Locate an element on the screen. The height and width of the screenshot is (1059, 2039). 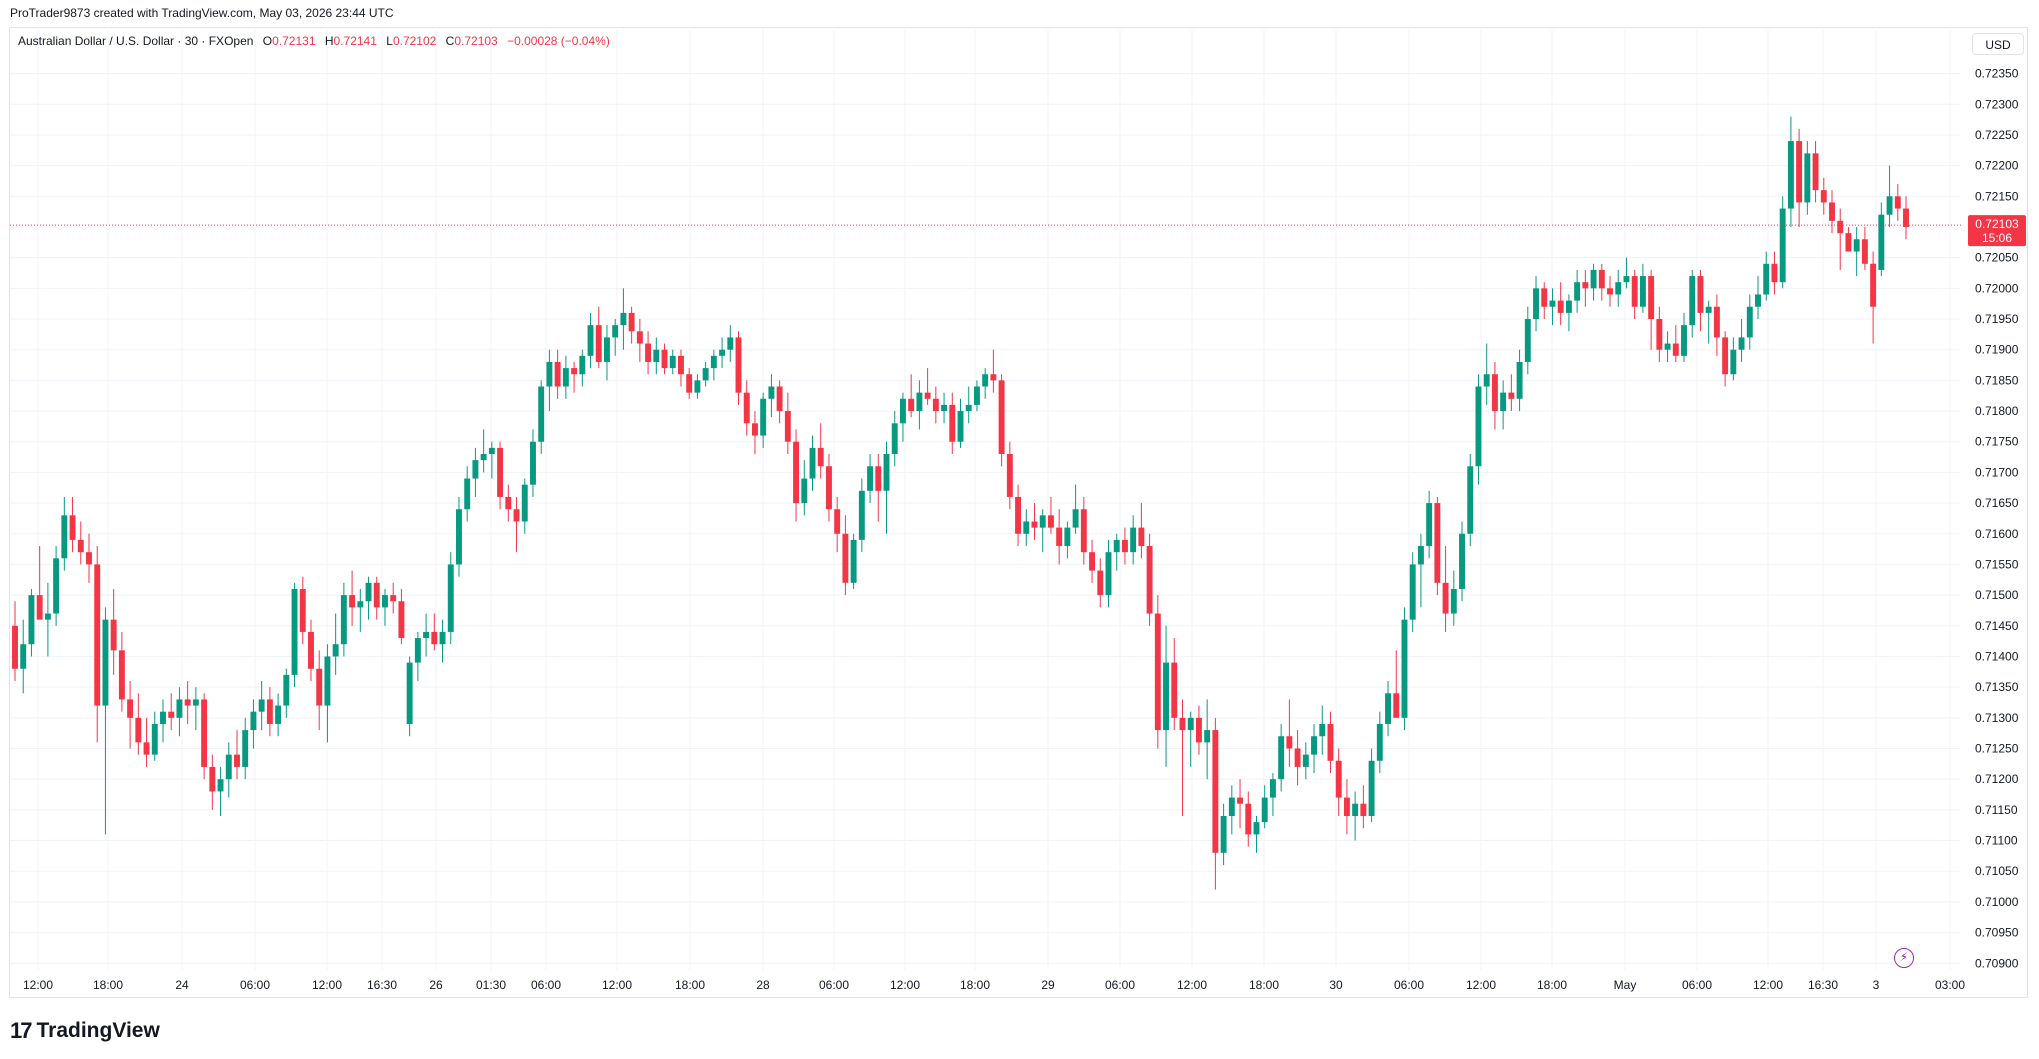
tradingview-logo-text: TradingView is located at coordinates (98, 1030).